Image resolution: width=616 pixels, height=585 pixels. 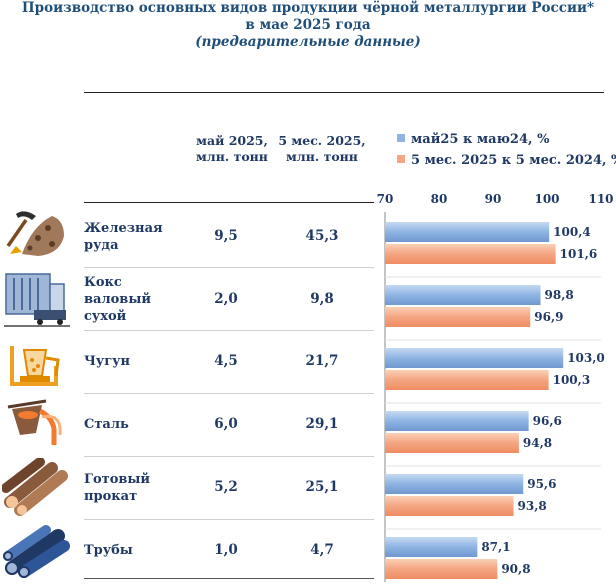 What do you see at coordinates (537, 443) in the screenshot?
I see `bar-value-label: 94,8` at bounding box center [537, 443].